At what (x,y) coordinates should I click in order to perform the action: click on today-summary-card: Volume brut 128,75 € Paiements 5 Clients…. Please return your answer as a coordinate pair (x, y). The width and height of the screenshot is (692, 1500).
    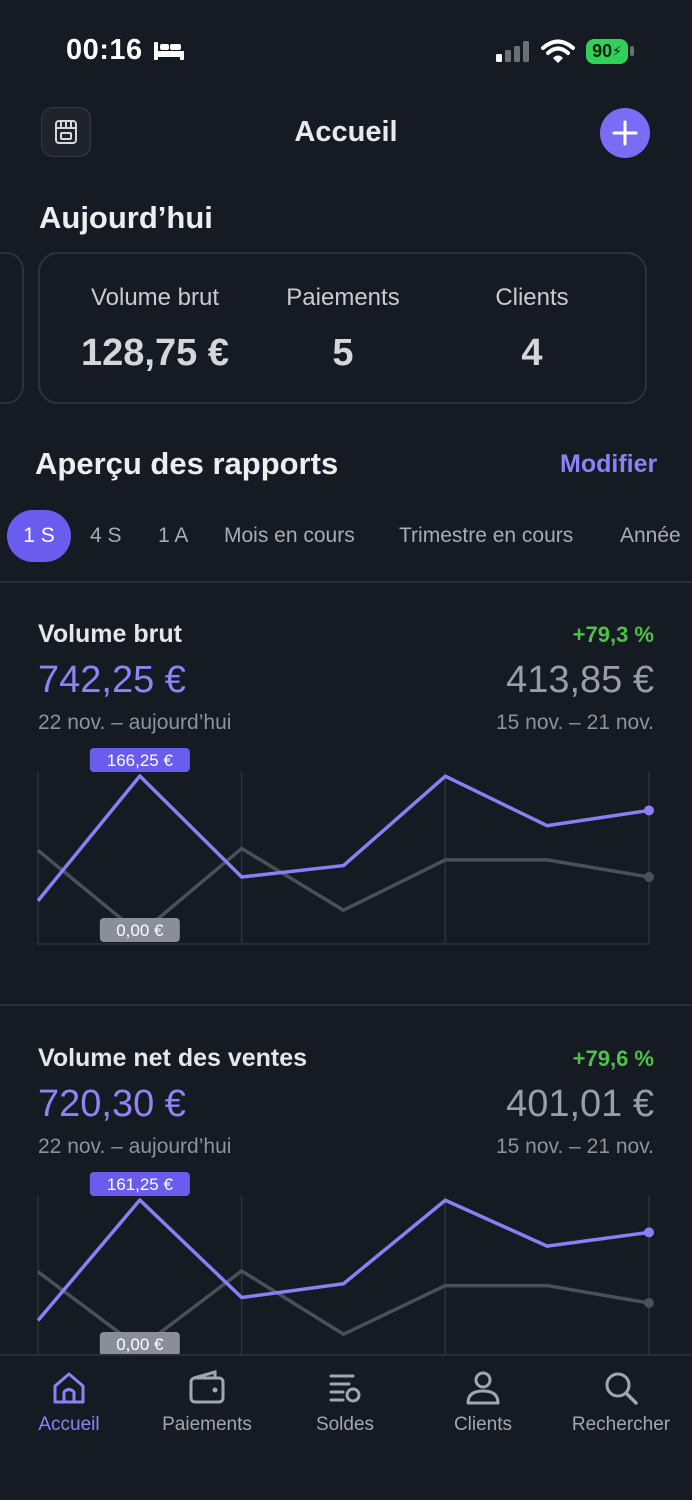
    Looking at the image, I should click on (342, 328).